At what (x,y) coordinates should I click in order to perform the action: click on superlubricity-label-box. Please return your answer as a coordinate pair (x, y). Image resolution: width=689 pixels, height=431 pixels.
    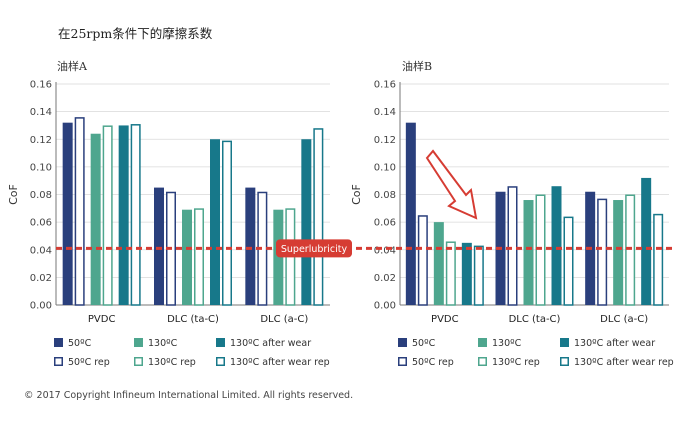
    Looking at the image, I should click on (314, 248).